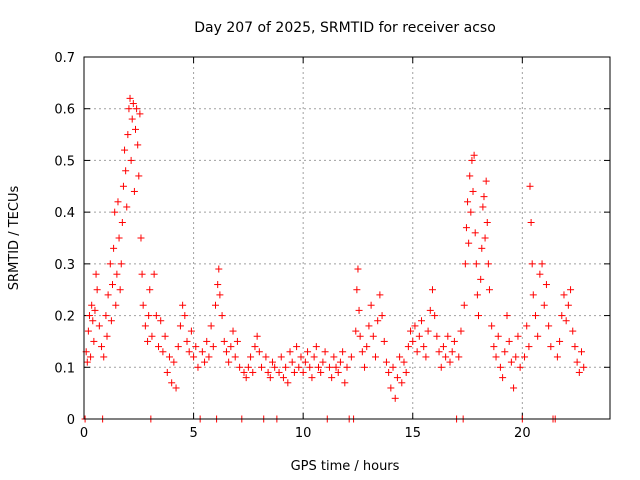  Describe the element at coordinates (303, 433) in the screenshot. I see `x-tick-label: 10` at that location.